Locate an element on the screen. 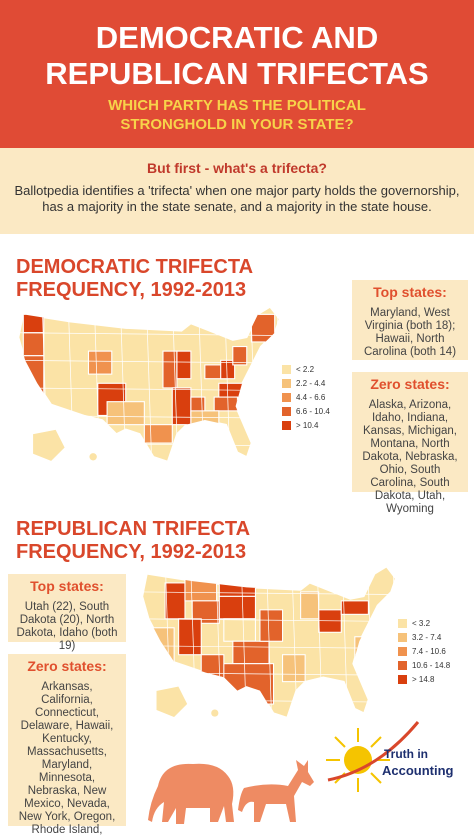  legend-label: > 10.4 is located at coordinates (307, 425).